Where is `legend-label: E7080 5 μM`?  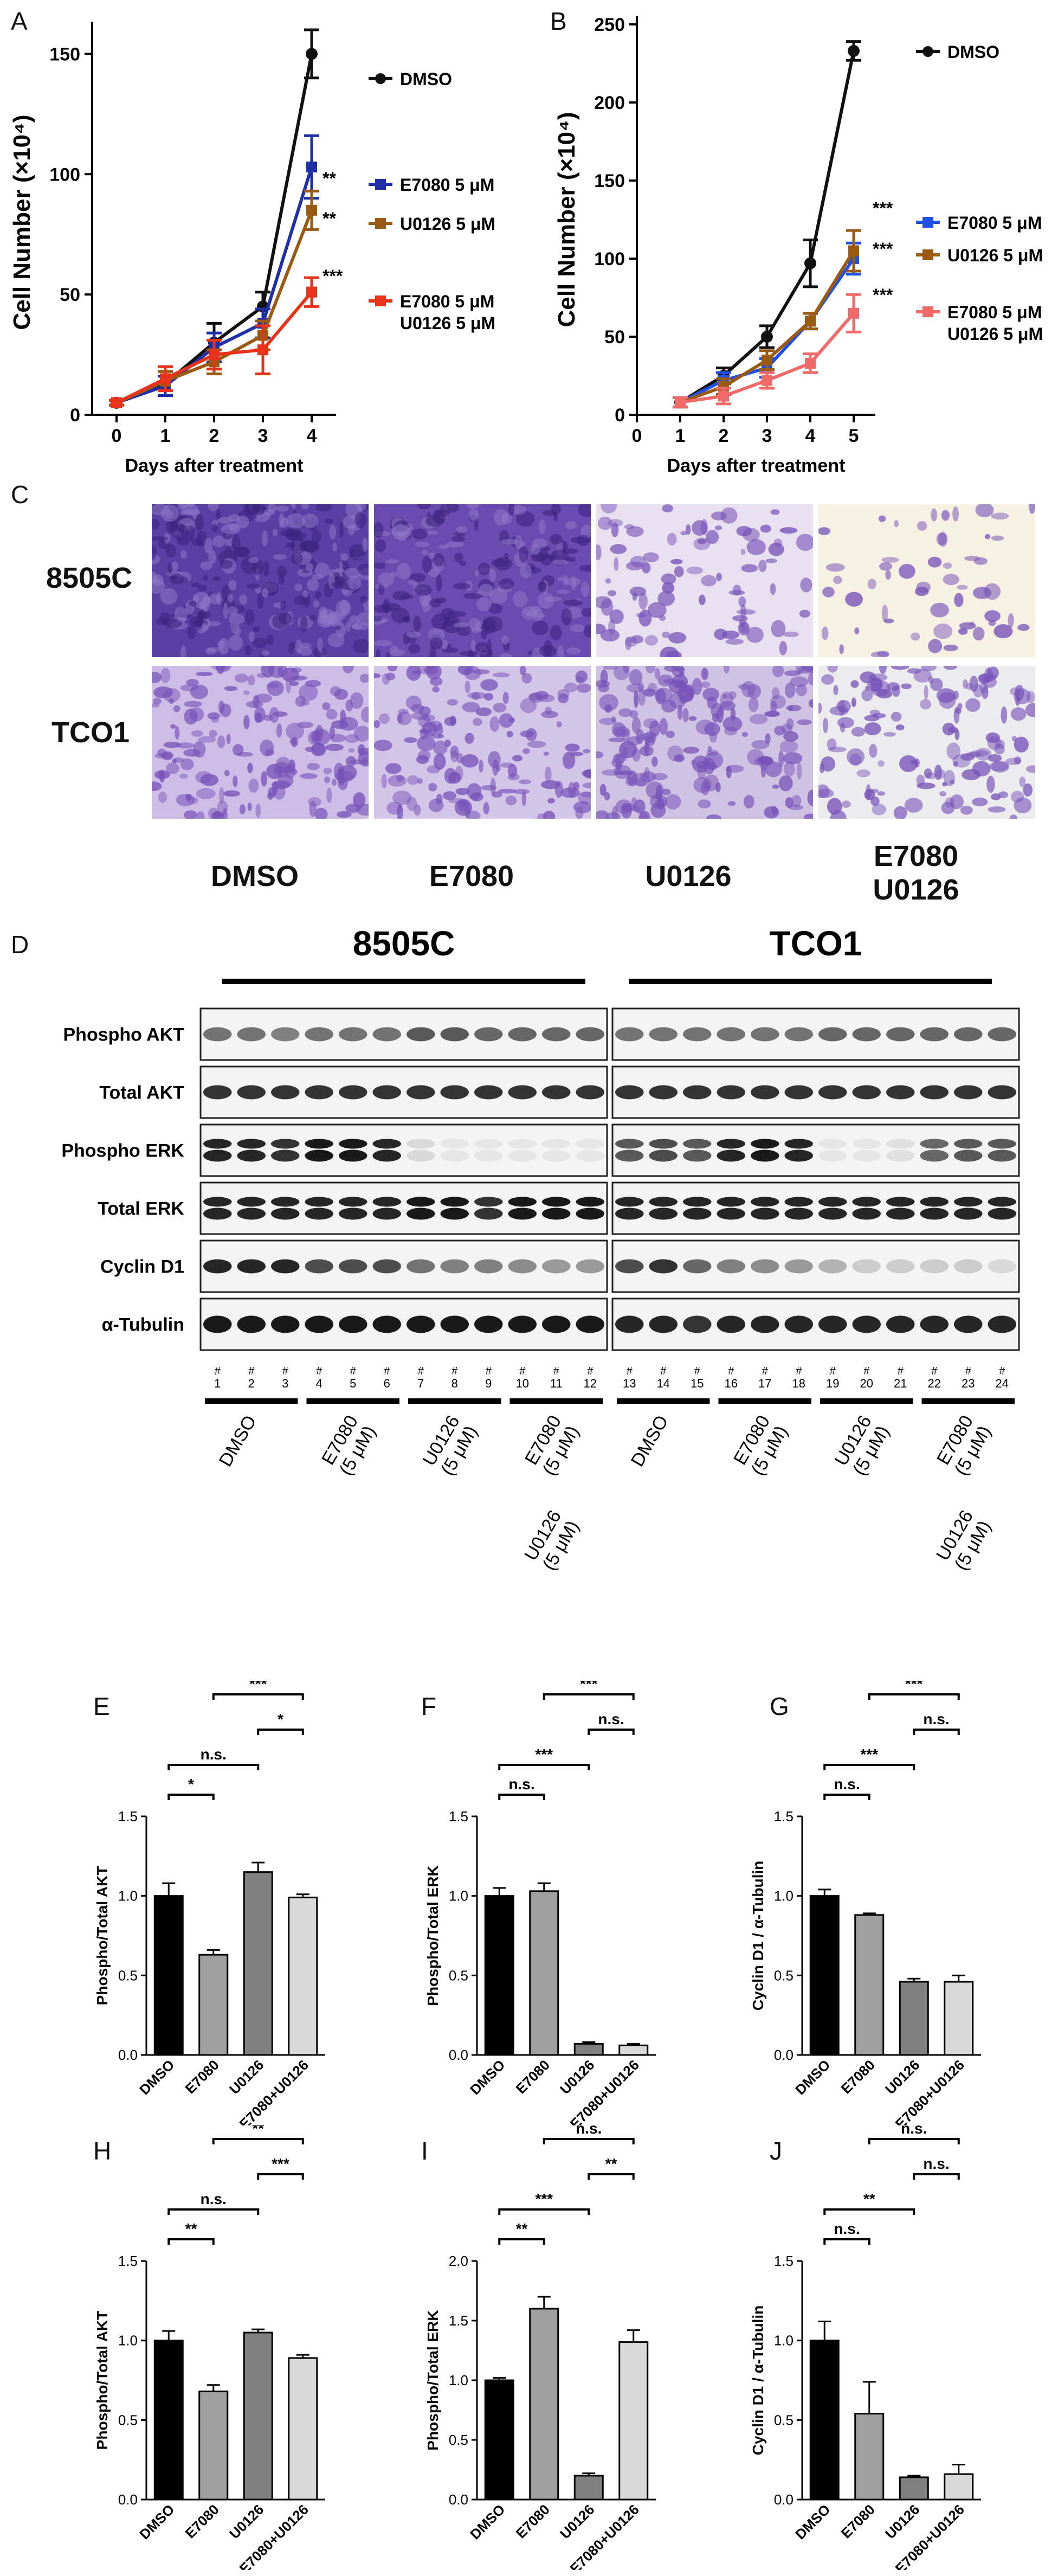
legend-label: E7080 5 μM is located at coordinates (447, 302).